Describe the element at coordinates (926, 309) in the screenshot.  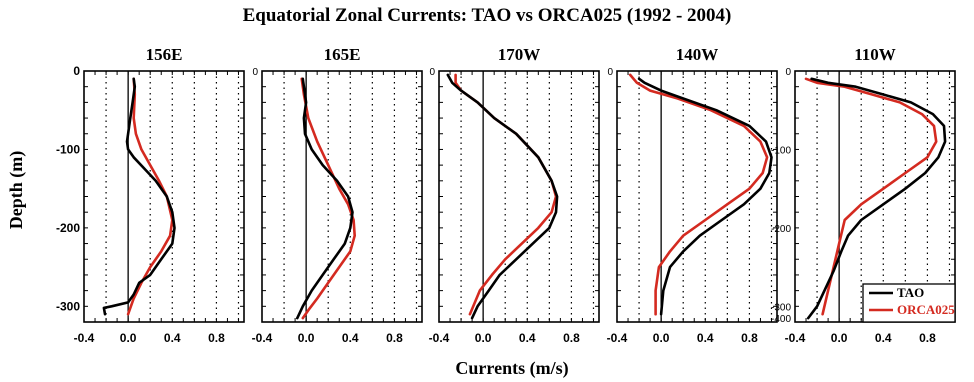
I see `legend-label-orca025: ORCA025` at that location.